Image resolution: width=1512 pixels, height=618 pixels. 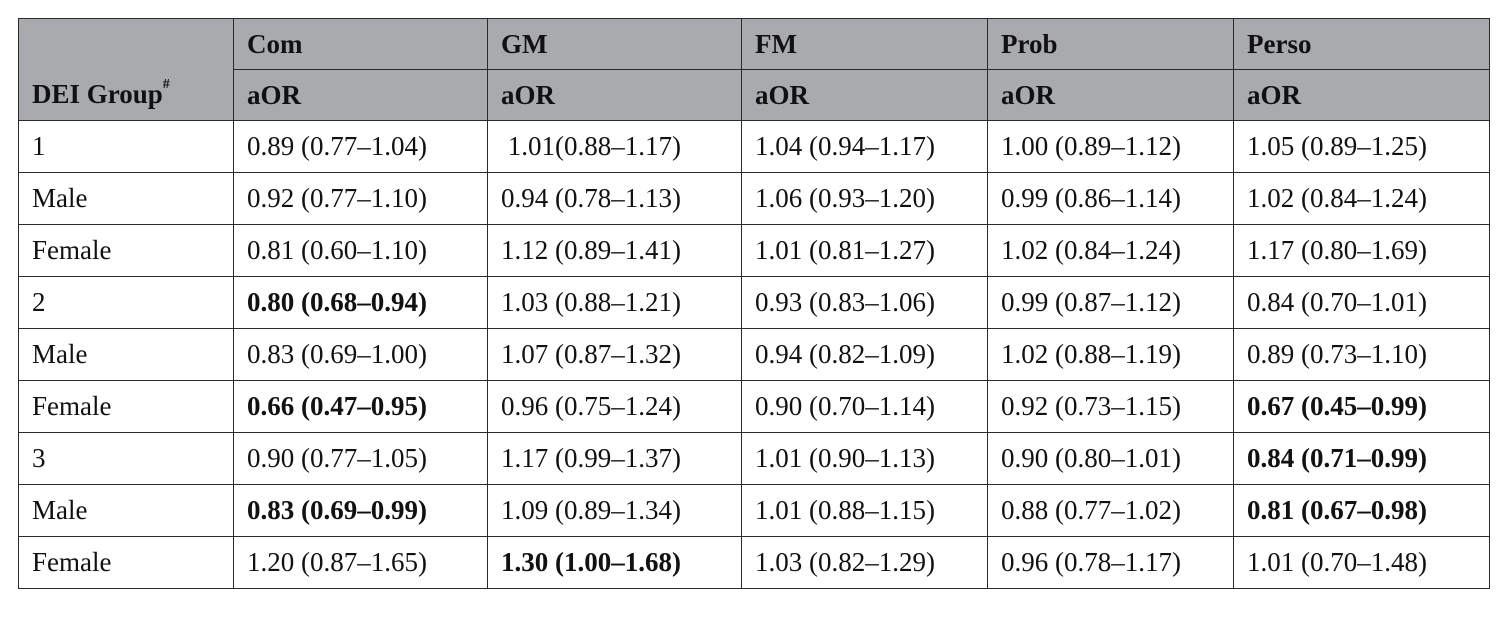 What do you see at coordinates (864, 406) in the screenshot?
I see `cell-fm-aor: 0.90 (0.70–1.14)` at bounding box center [864, 406].